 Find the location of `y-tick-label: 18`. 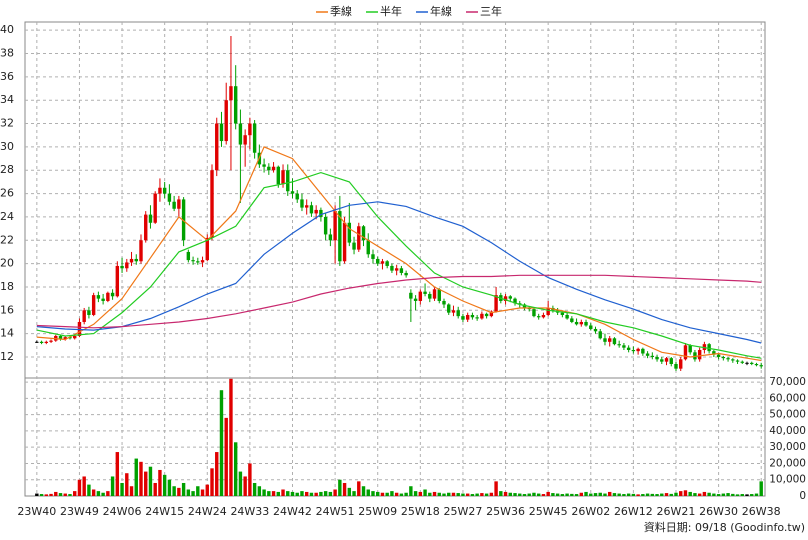

y-tick-label: 18 is located at coordinates (7, 286).